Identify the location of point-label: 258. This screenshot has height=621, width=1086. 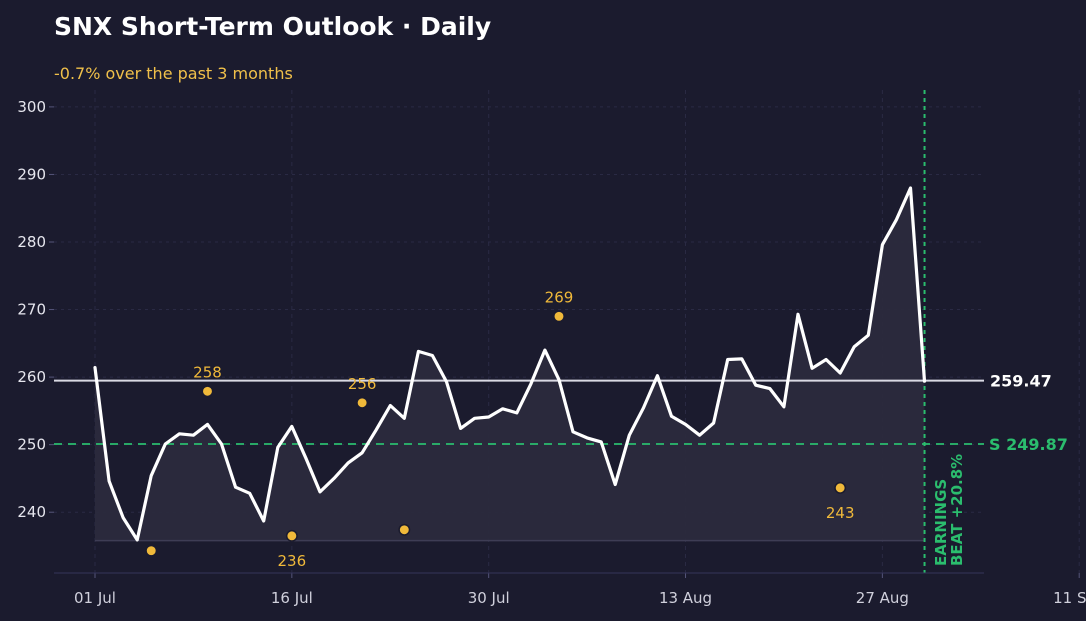
(207, 372).